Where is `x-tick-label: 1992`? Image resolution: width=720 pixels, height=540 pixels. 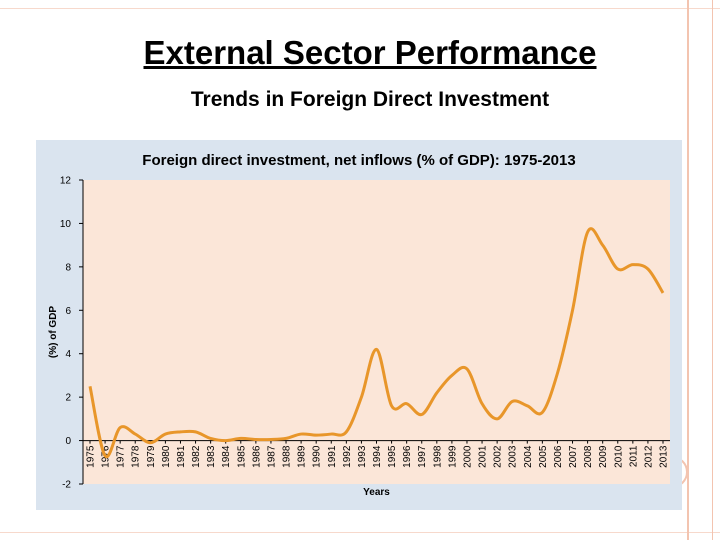 x-tick-label: 1992 is located at coordinates (347, 456).